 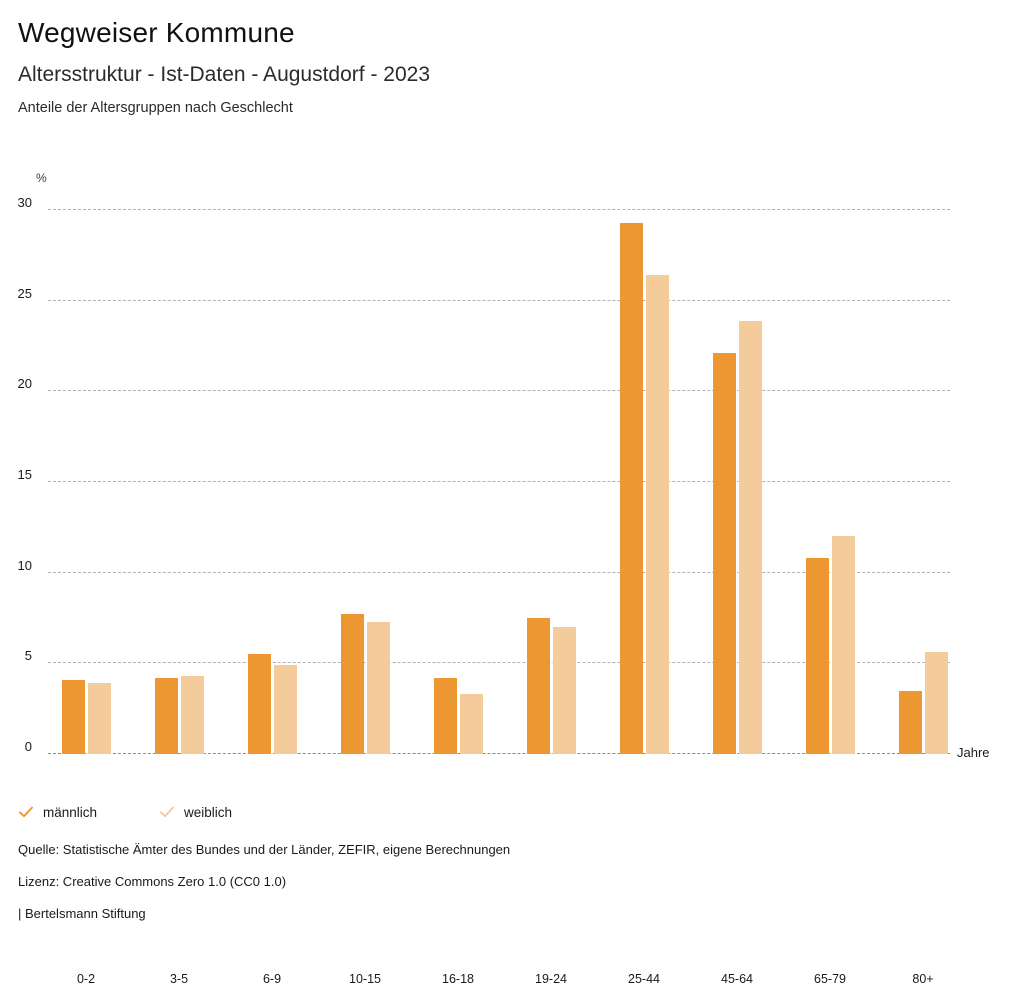 I want to click on page-title: Wegweiser Kommune, so click(x=156, y=32).